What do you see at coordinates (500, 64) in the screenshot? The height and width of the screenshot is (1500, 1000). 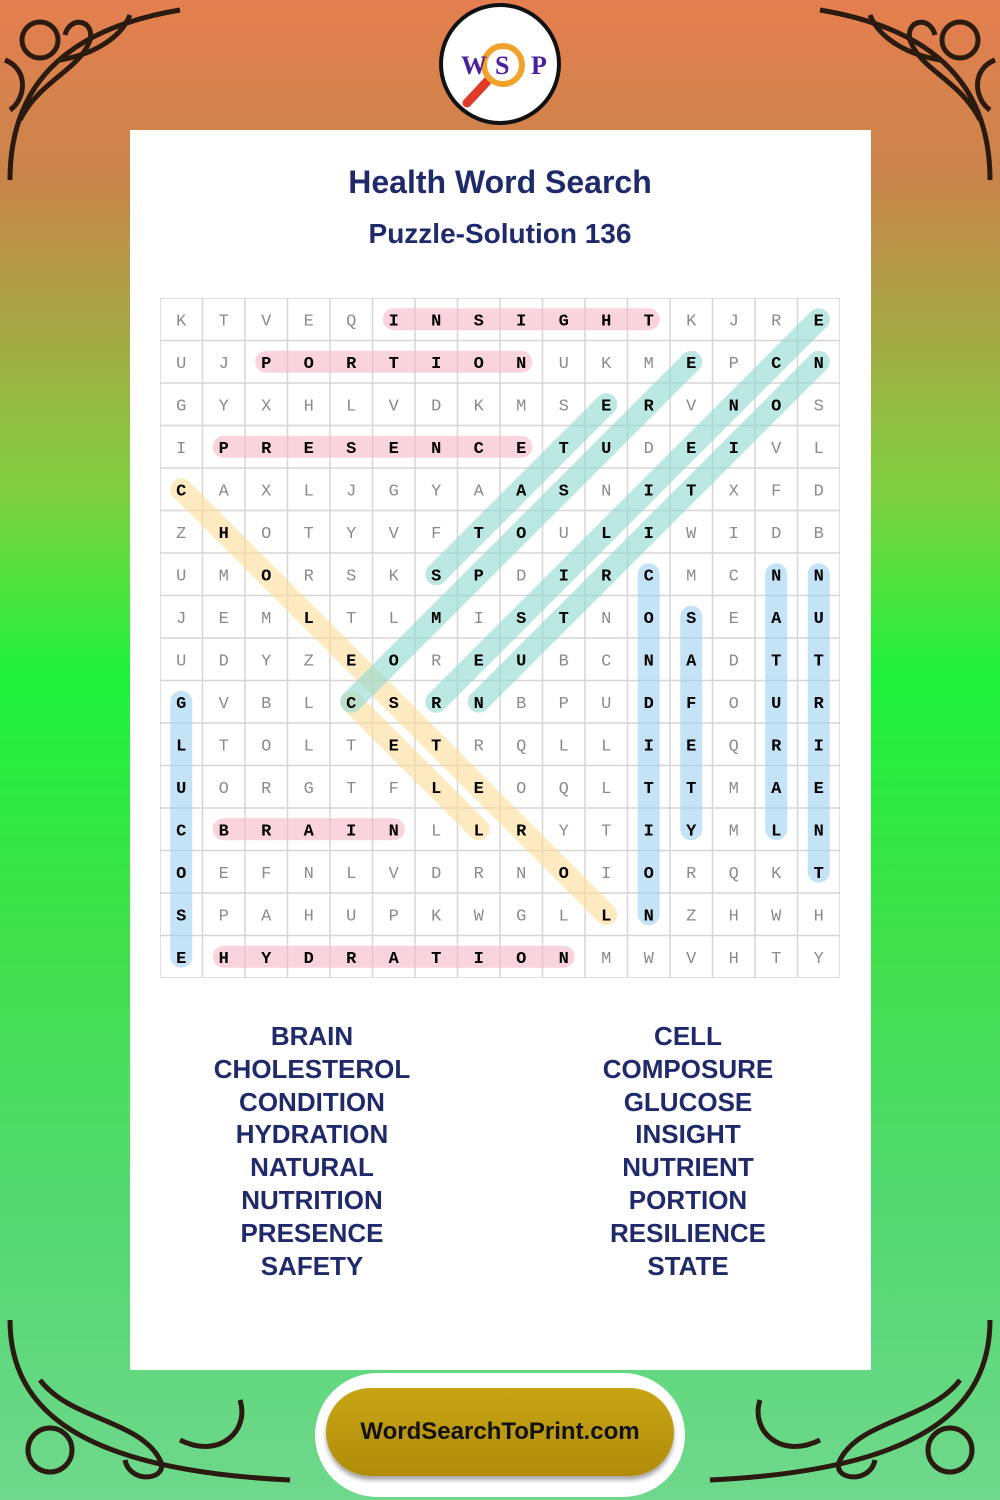 I see `site-logo: W S P` at bounding box center [500, 64].